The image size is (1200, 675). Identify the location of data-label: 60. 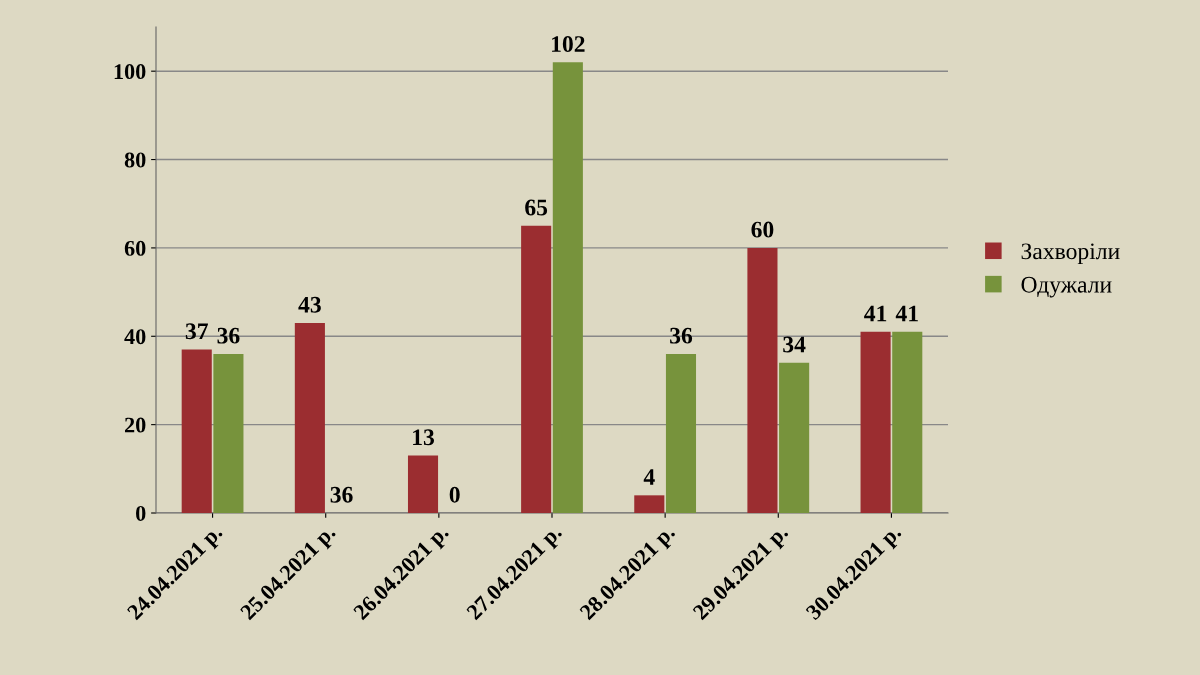
(762, 229).